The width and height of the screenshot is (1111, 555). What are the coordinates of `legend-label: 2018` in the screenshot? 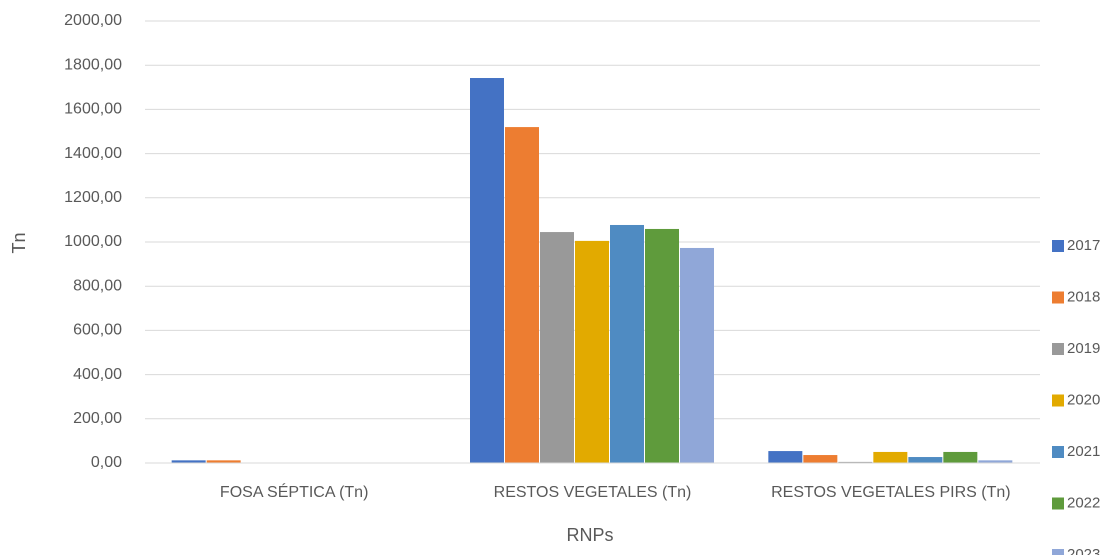 It's located at (1083, 296).